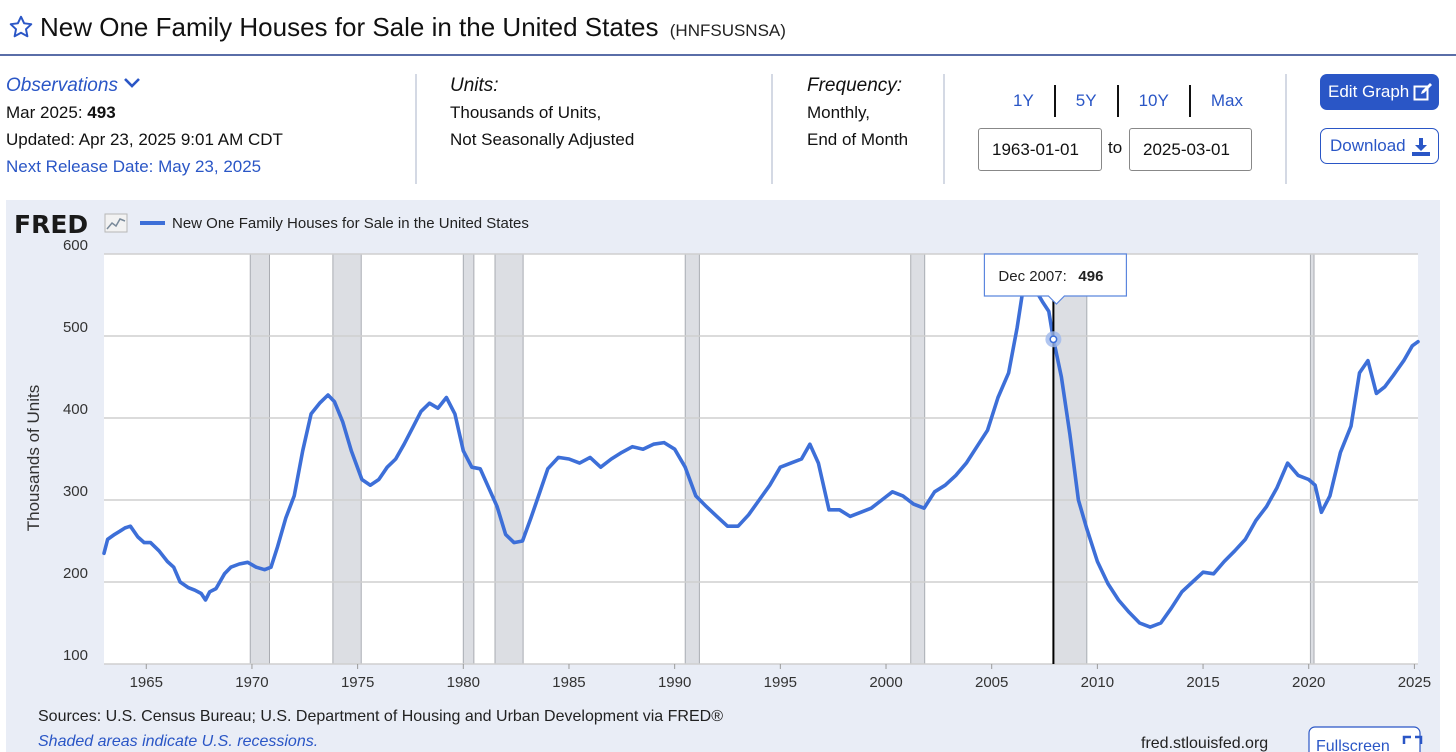 This screenshot has width=1456, height=752. What do you see at coordinates (1368, 145) in the screenshot?
I see `download-label: Download` at bounding box center [1368, 145].